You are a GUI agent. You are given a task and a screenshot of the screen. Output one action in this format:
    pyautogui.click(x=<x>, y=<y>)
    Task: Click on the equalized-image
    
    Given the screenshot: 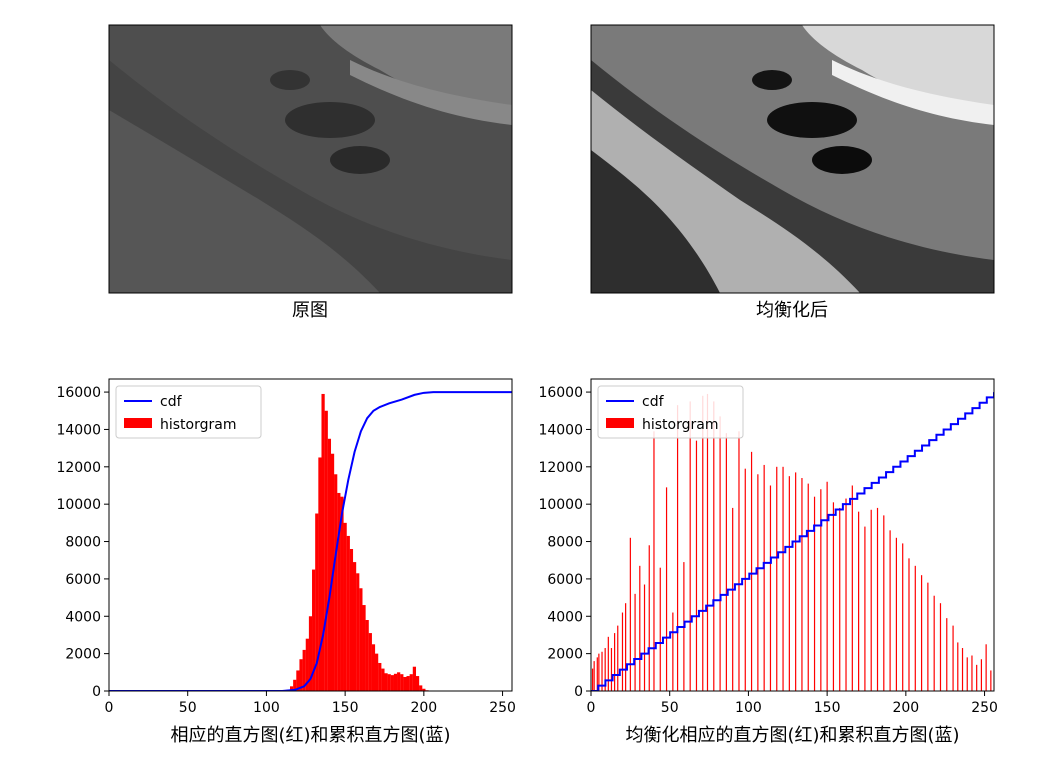 What is the action you would take?
    pyautogui.click(x=792, y=159)
    